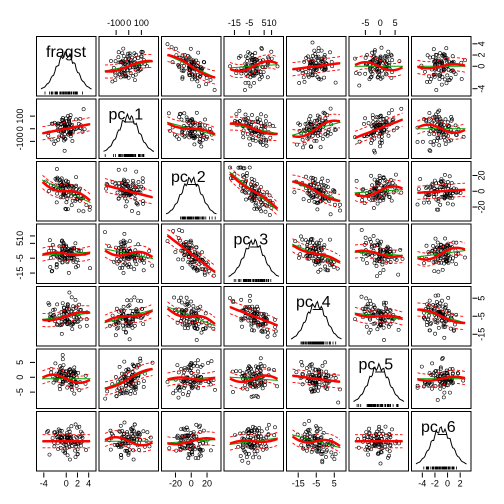  Describe the element at coordinates (252, 280) in the screenshot. I see `rug-marks` at that location.